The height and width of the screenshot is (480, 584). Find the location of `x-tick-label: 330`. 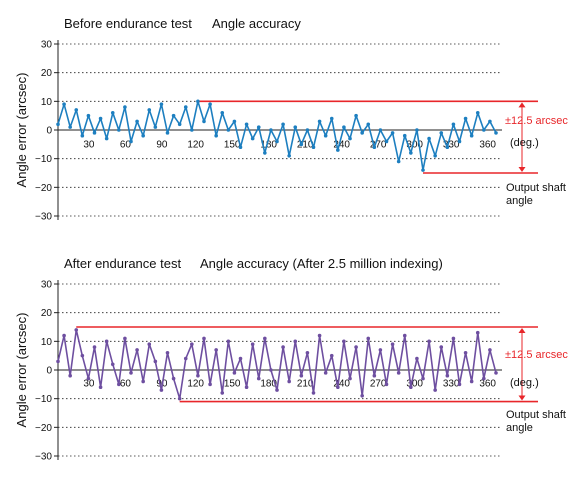

x-tick-label: 330 is located at coordinates (451, 145).